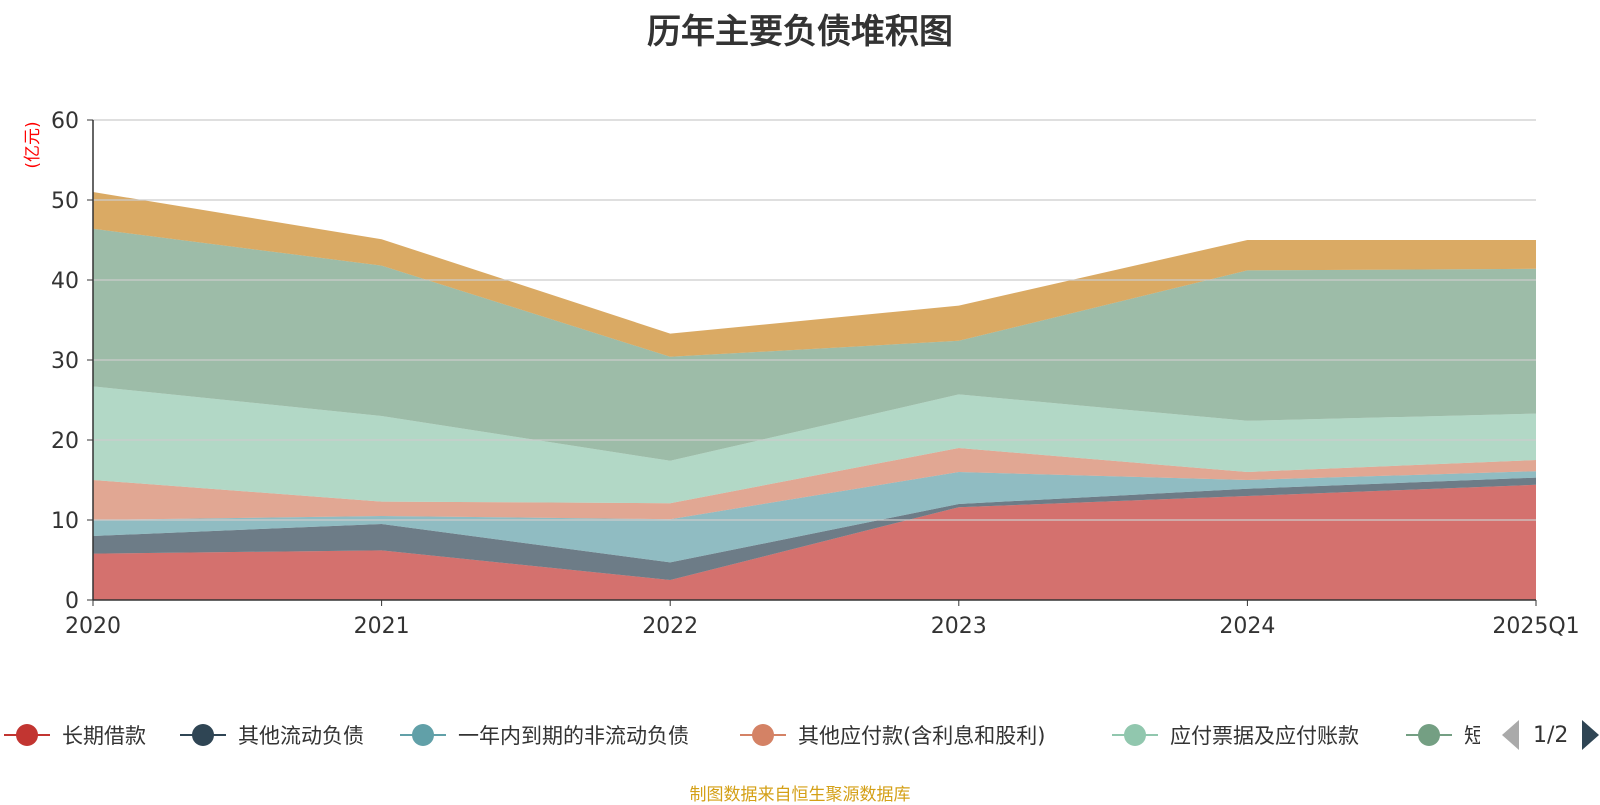 This screenshot has width=1600, height=805. I want to click on legend-item-current-portion-noncurrent: 一年内到期的非流动负债, so click(543, 735).